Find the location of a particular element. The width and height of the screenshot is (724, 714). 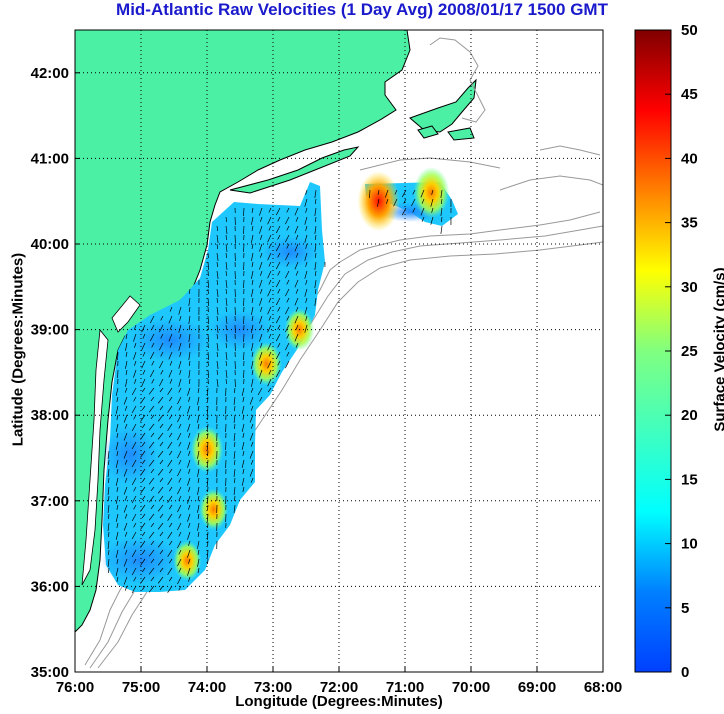

colorbar-tick-label: 10 is located at coordinates (689, 544).